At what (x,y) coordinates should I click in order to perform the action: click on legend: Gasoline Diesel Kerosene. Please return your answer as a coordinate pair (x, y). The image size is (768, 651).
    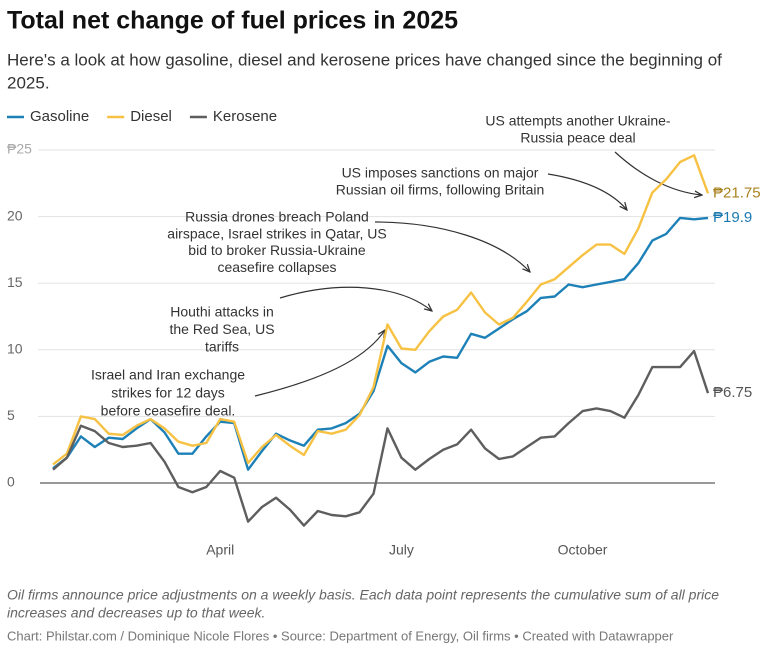
    Looking at the image, I should click on (142, 116).